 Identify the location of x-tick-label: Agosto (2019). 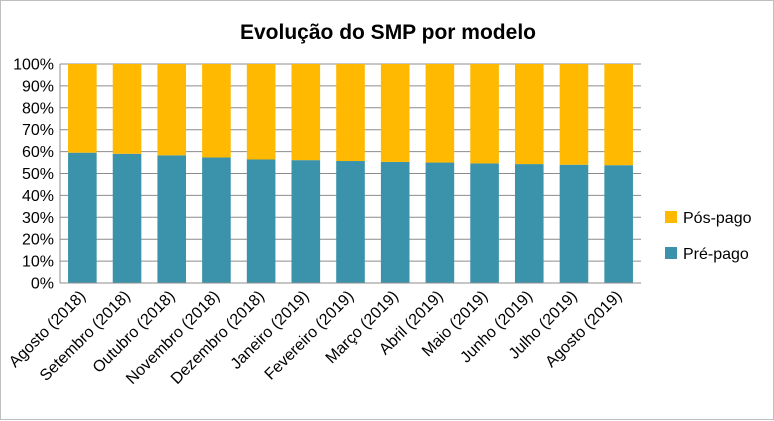
(583, 329).